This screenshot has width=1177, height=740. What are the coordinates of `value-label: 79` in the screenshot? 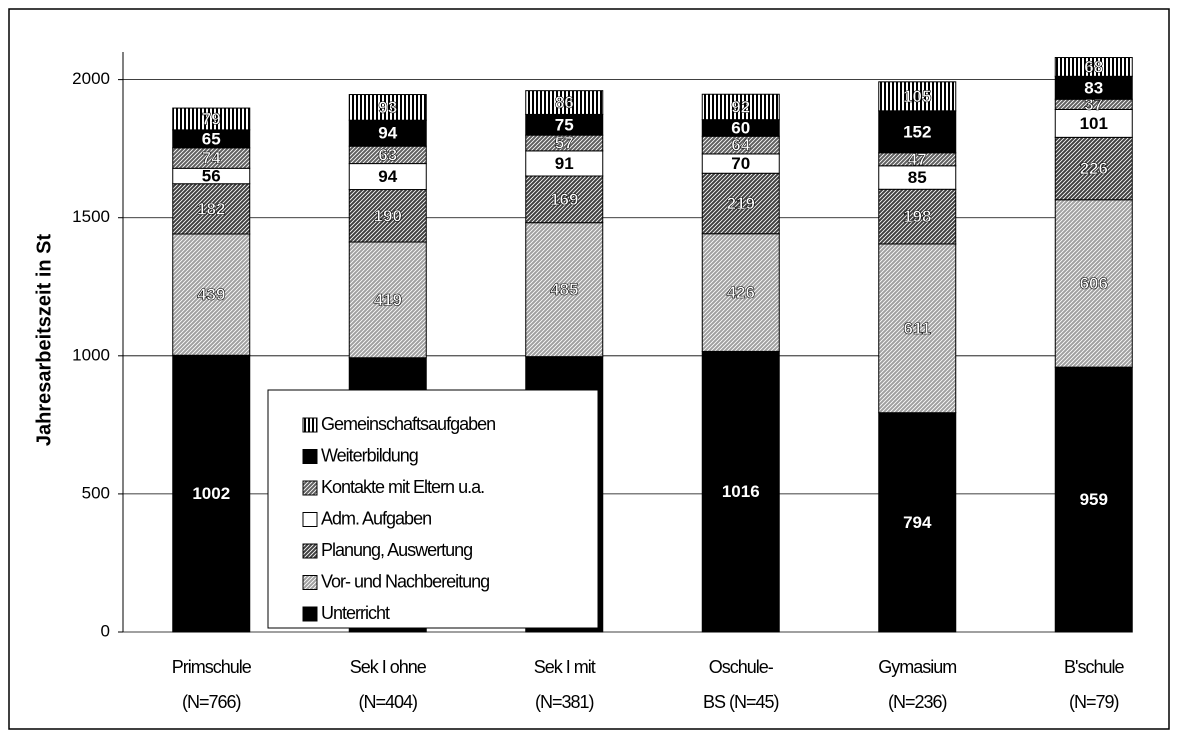 It's located at (211, 118).